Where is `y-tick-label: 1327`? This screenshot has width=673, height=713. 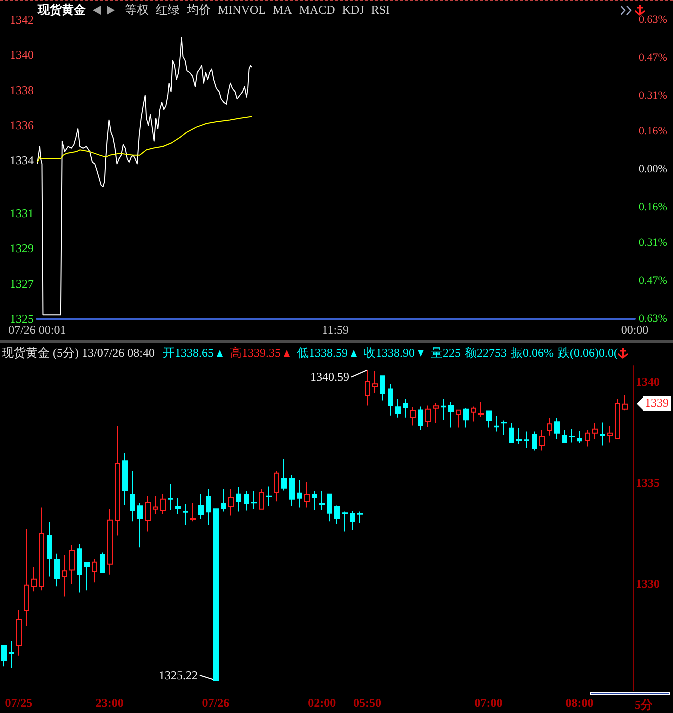
y-tick-label: 1327 is located at coordinates (22, 283).